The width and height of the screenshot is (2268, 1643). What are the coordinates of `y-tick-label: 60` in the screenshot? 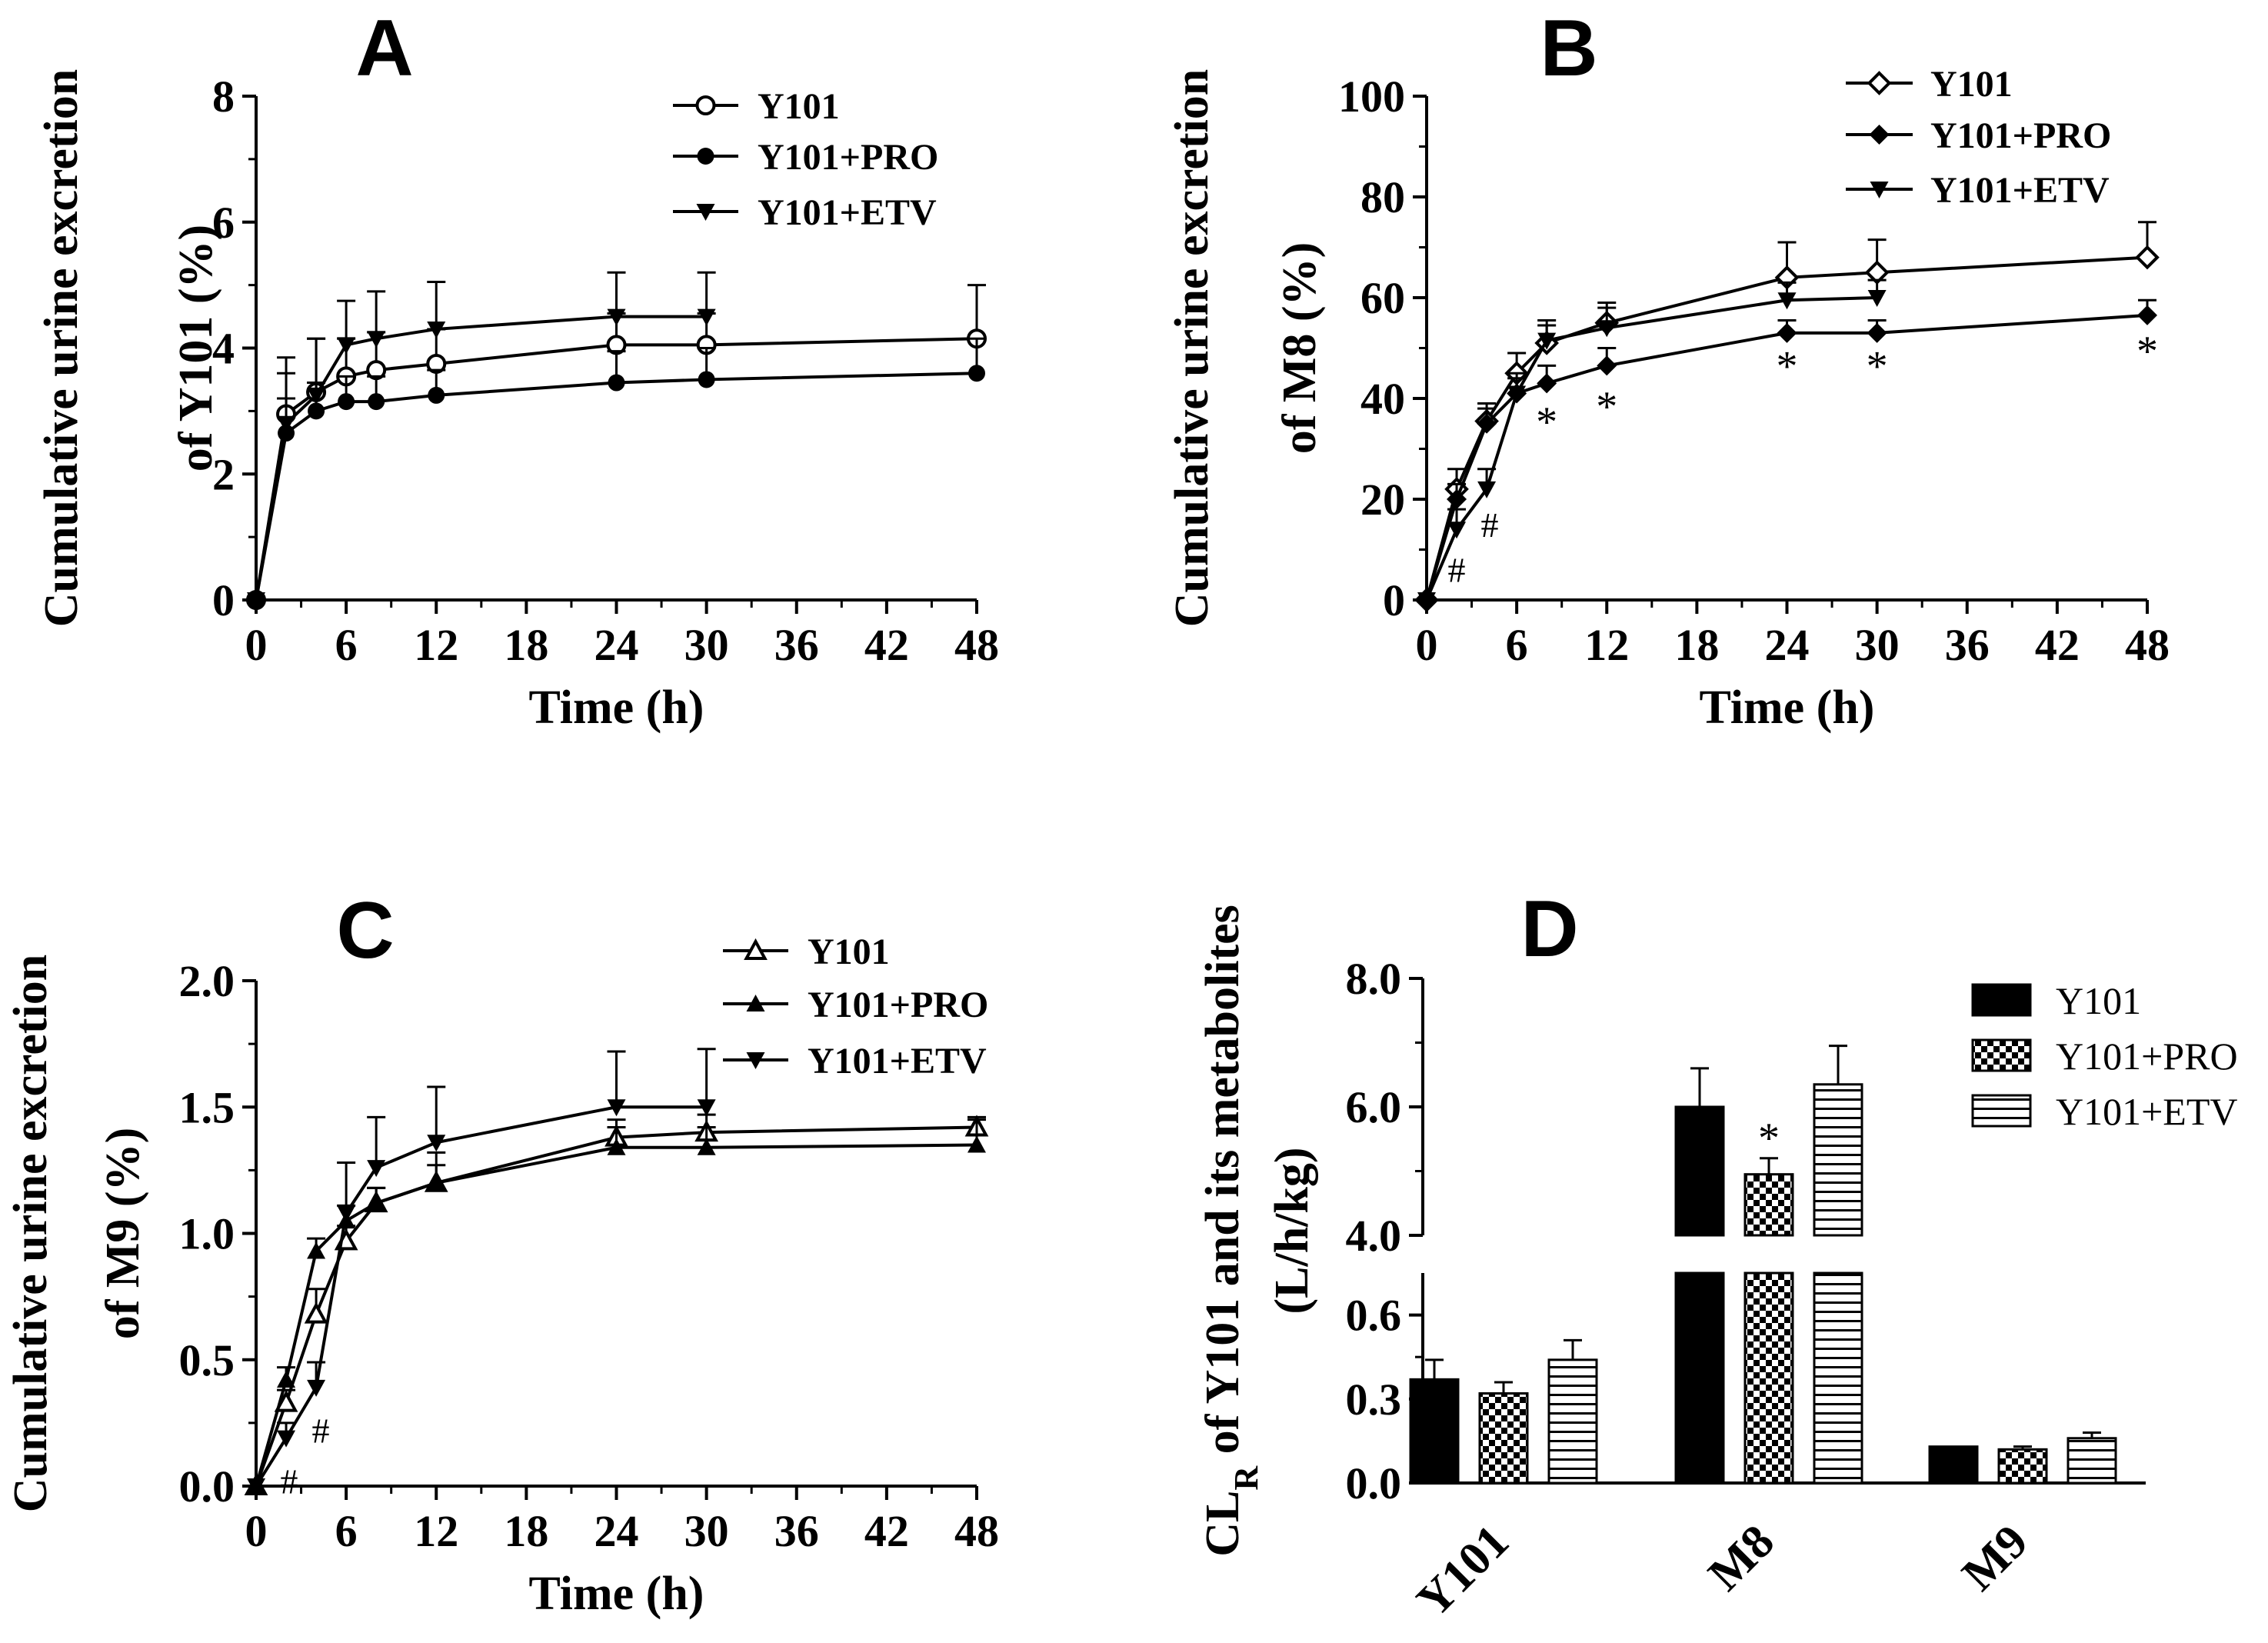 It's located at (1382, 298).